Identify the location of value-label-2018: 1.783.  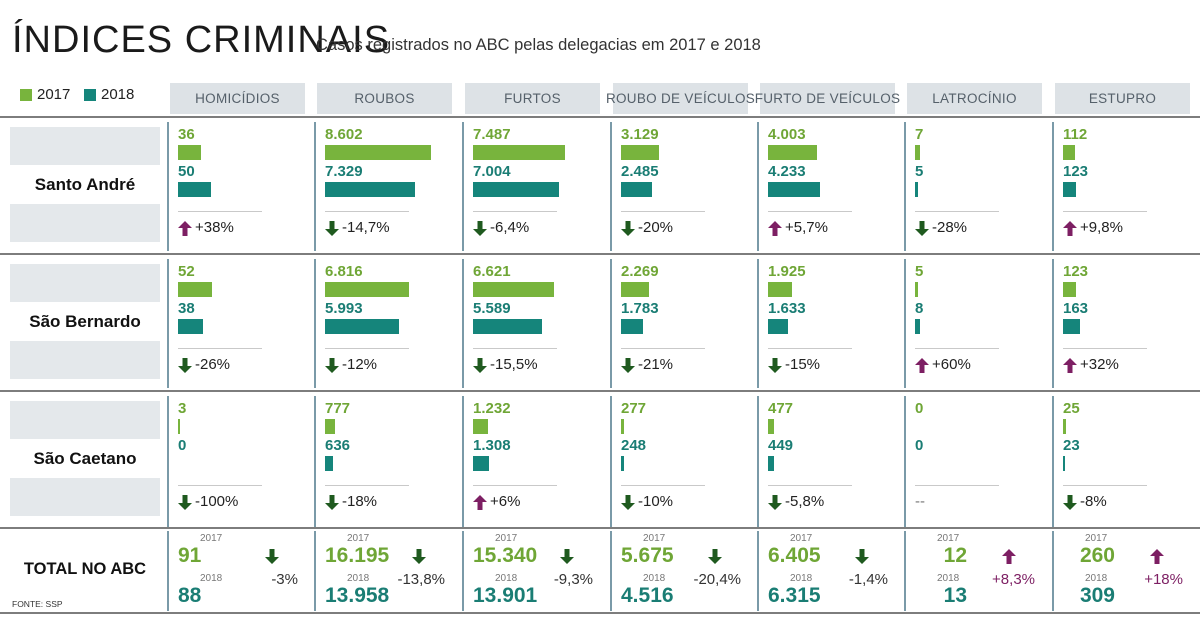
(640, 308).